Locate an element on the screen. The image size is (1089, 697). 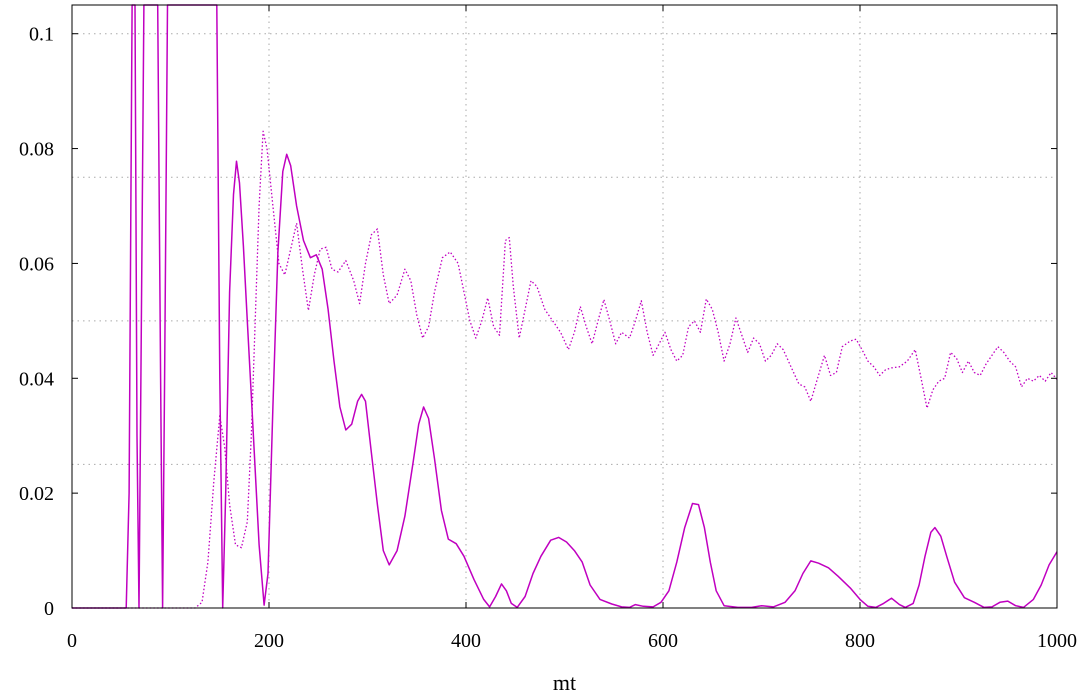
x-tick-label: 200 is located at coordinates (269, 641).